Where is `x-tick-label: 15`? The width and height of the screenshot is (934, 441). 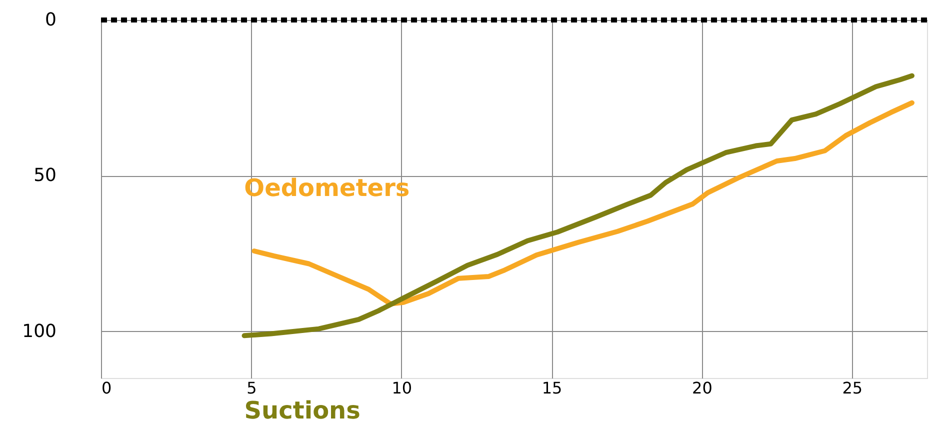
x-tick-label: 15 is located at coordinates (552, 388).